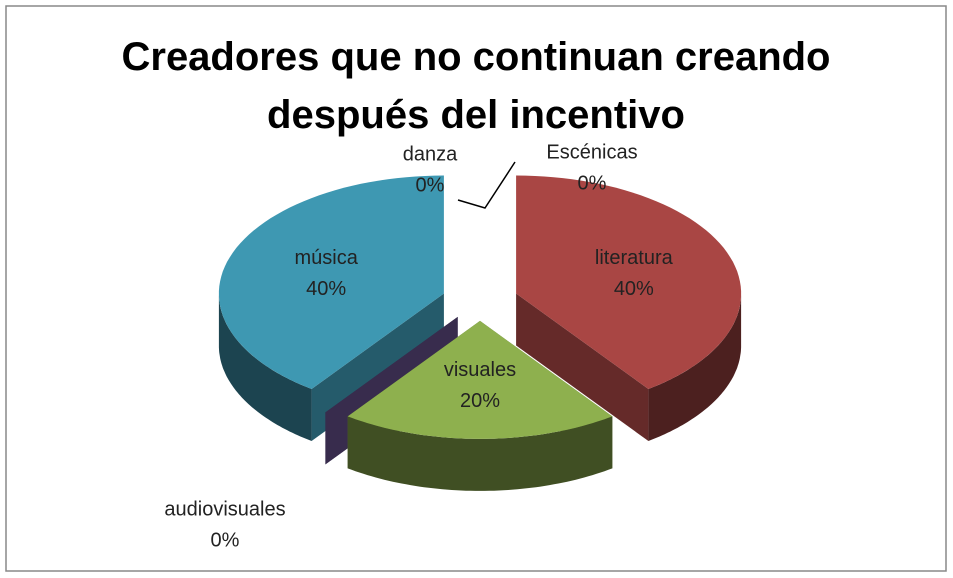 This screenshot has width=953, height=578. Describe the element at coordinates (224, 509) in the screenshot. I see `data-label-name: audiovisuales` at that location.